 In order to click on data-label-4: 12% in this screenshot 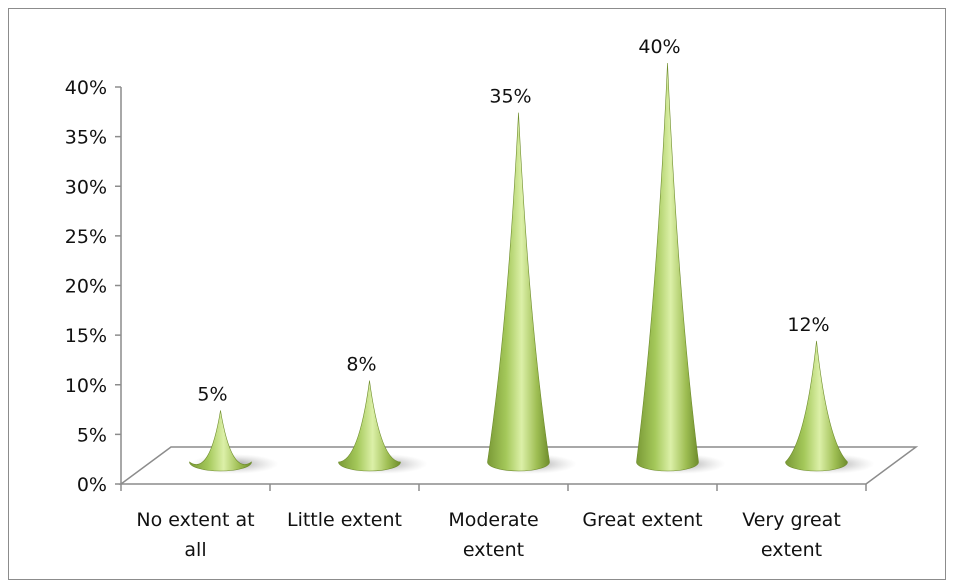, I will do `click(808, 325)`.